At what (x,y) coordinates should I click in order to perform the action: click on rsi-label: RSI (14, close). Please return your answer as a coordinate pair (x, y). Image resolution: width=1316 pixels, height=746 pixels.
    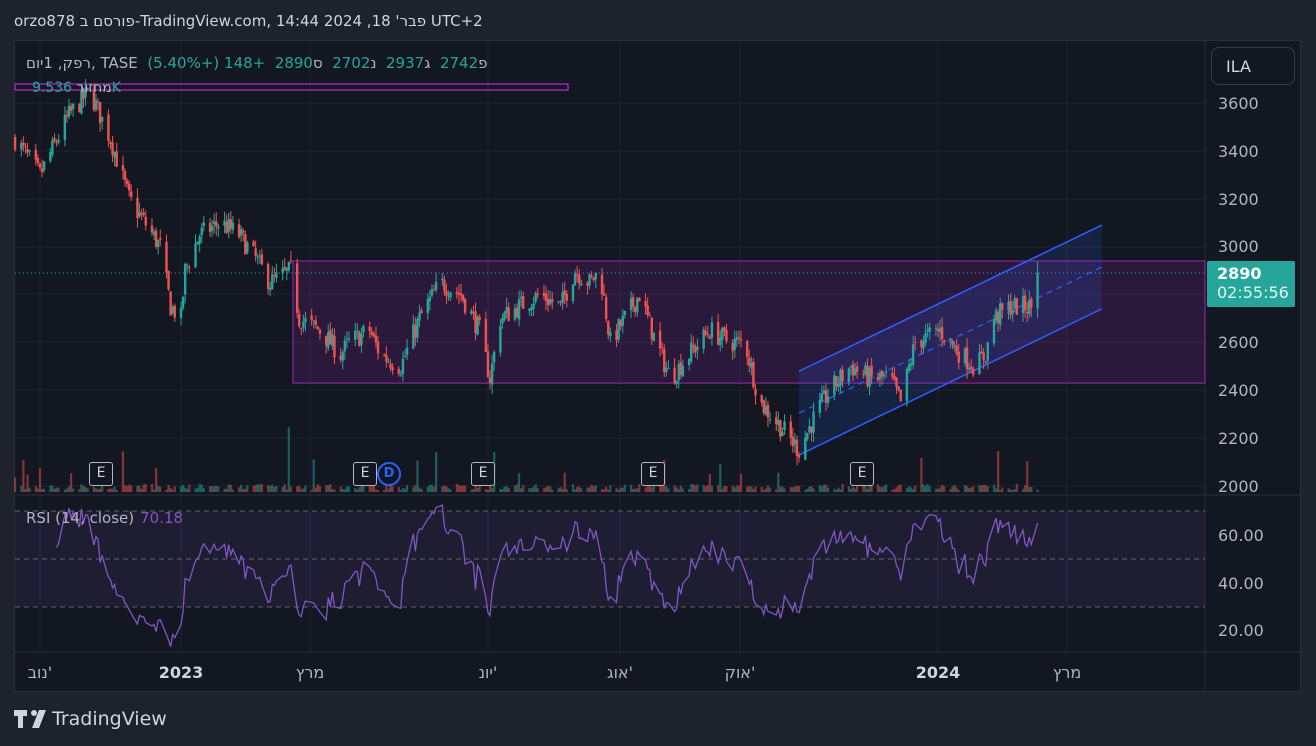
    Looking at the image, I should click on (80, 518).